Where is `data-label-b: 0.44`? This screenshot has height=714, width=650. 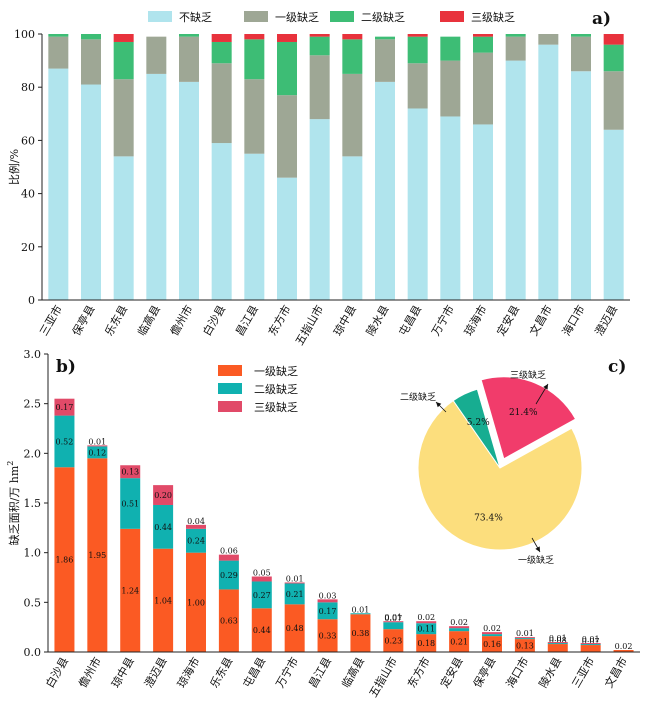
data-label-b: 0.44 is located at coordinates (163, 527).